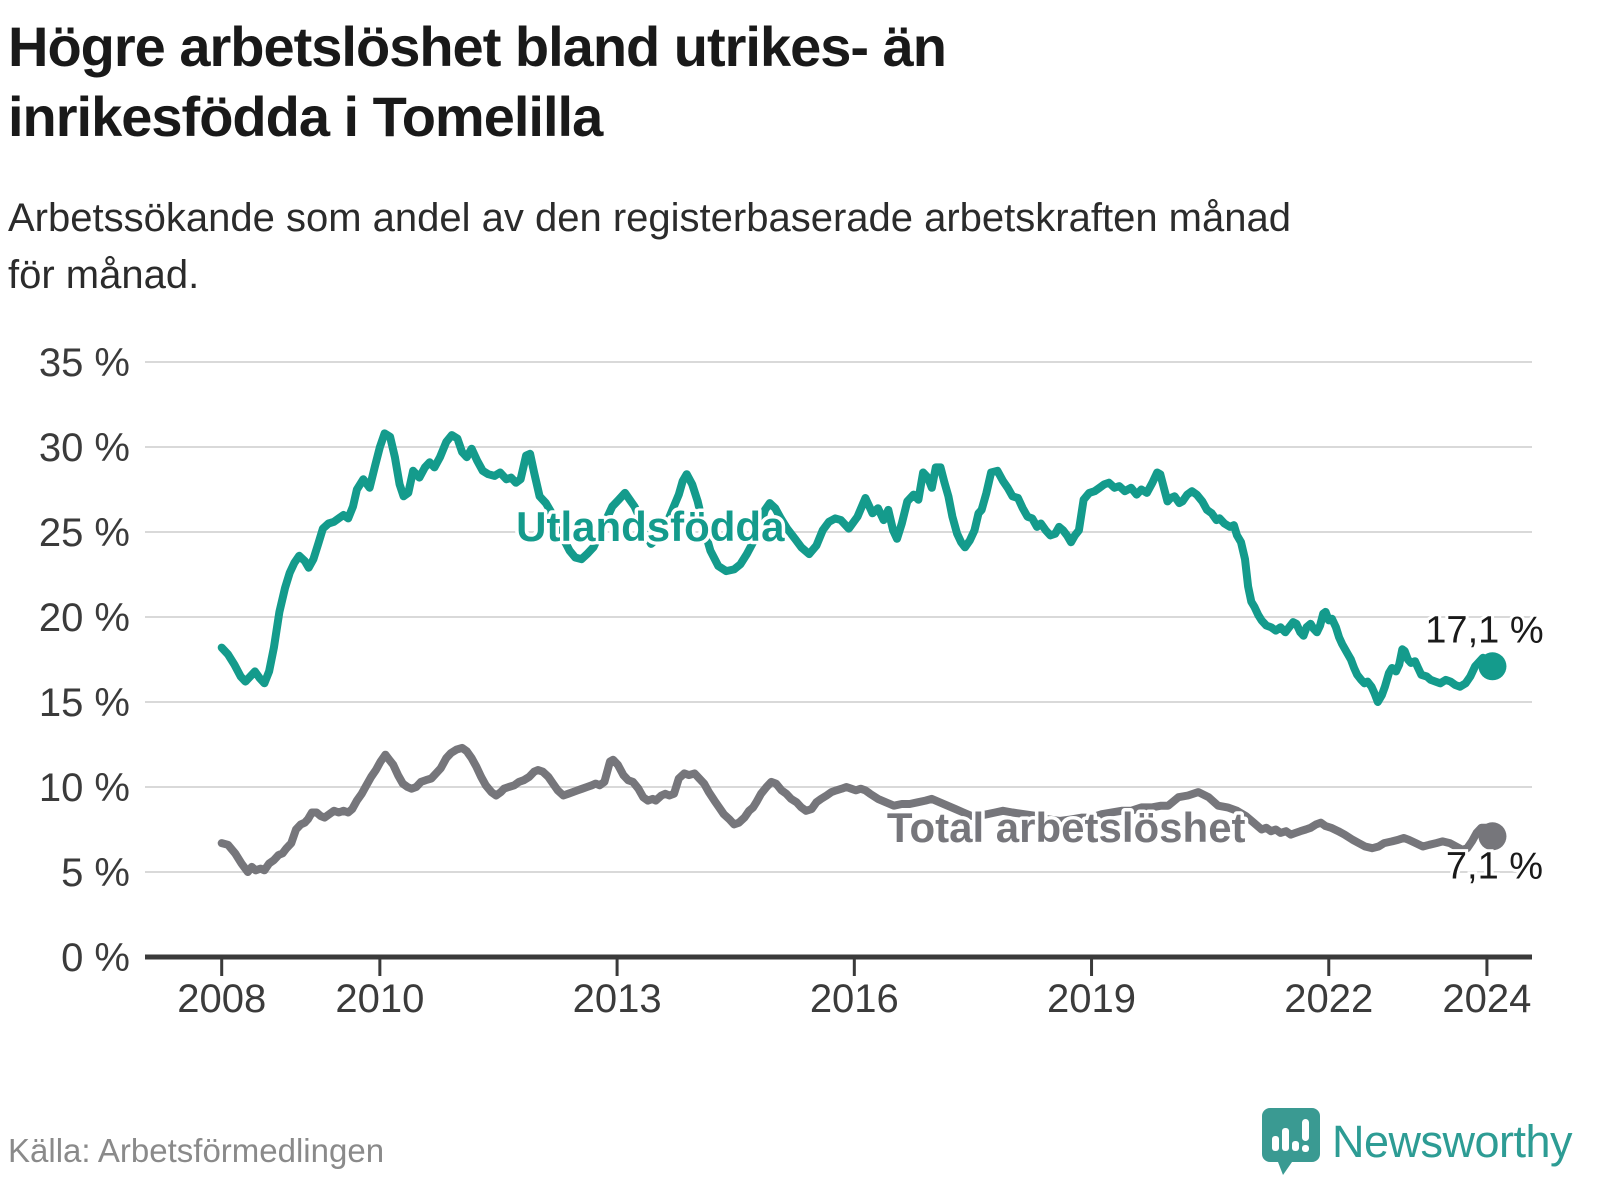  Describe the element at coordinates (1492, 666) in the screenshot. I see `series-end-dot-Utlandsfödda` at that location.